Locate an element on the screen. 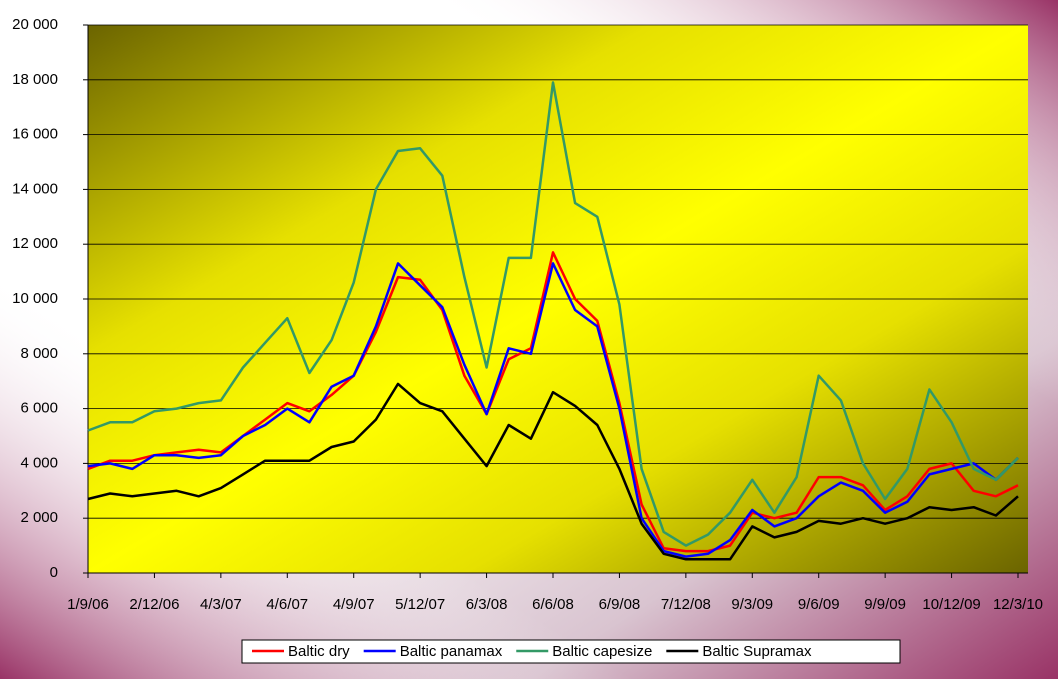 Image resolution: width=1058 pixels, height=684 pixels. x-tick-label: 5/12/07 is located at coordinates (420, 604).